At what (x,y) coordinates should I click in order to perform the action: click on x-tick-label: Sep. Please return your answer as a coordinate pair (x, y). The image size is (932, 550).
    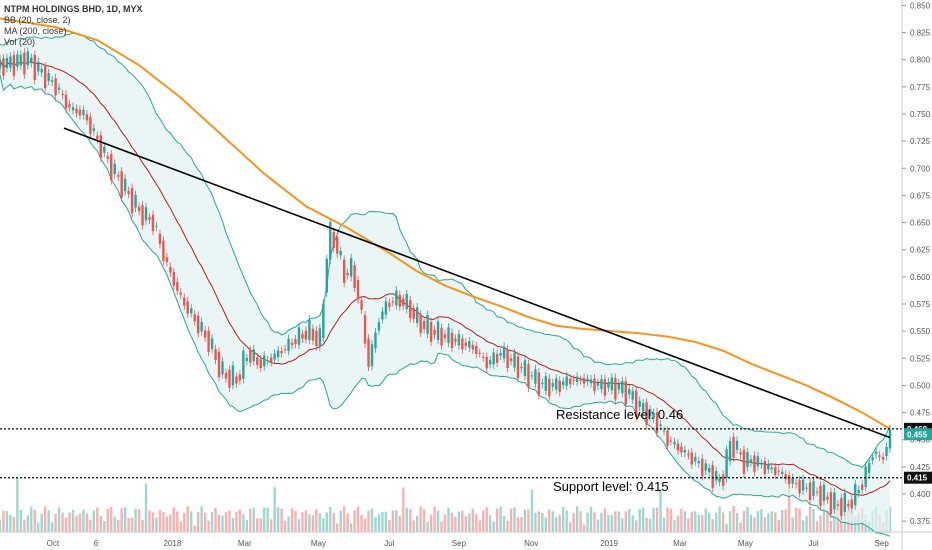
    Looking at the image, I should click on (459, 543).